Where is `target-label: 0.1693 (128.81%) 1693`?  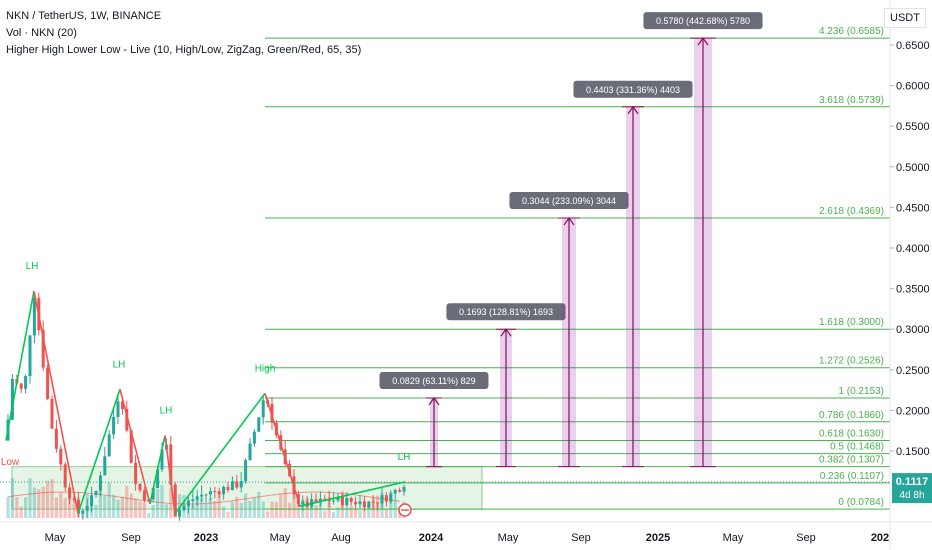
target-label: 0.1693 (128.81%) 1693 is located at coordinates (506, 312).